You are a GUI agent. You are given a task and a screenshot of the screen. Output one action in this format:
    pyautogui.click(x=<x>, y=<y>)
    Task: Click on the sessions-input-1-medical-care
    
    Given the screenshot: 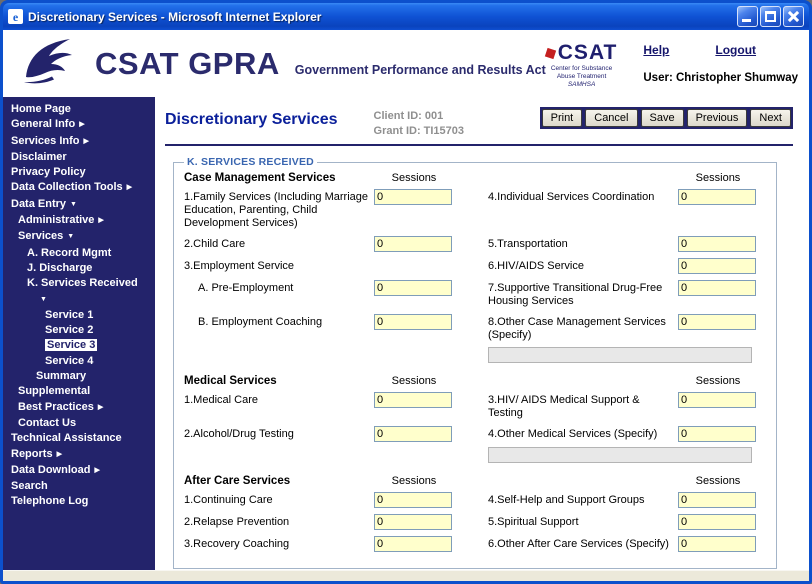 What is the action you would take?
    pyautogui.click(x=413, y=400)
    